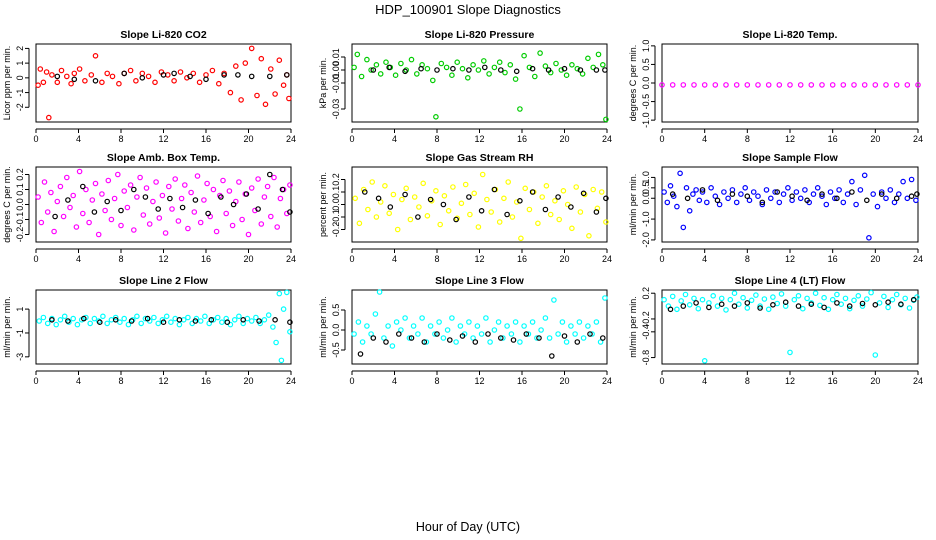  What do you see at coordinates (20, 235) in the screenshot?
I see `y-tick-label: -0.2` at bounding box center [20, 235].